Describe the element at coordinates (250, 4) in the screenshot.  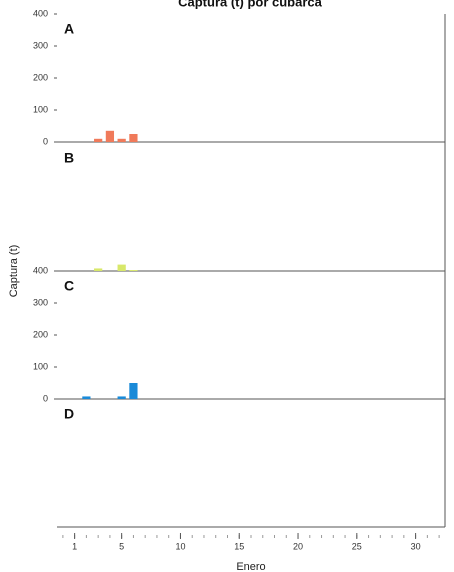
I see `chart-title: Captura (t) por cubarca` at that location.